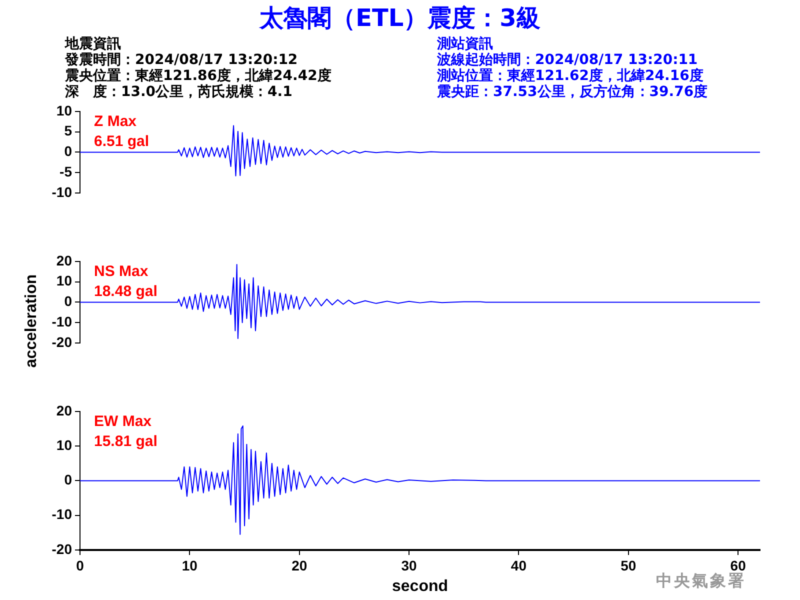 This screenshot has height=600, width=800. Describe the element at coordinates (181, 60) in the screenshot. I see `text: 發震時間：2024/08/17 13:20:12` at that location.